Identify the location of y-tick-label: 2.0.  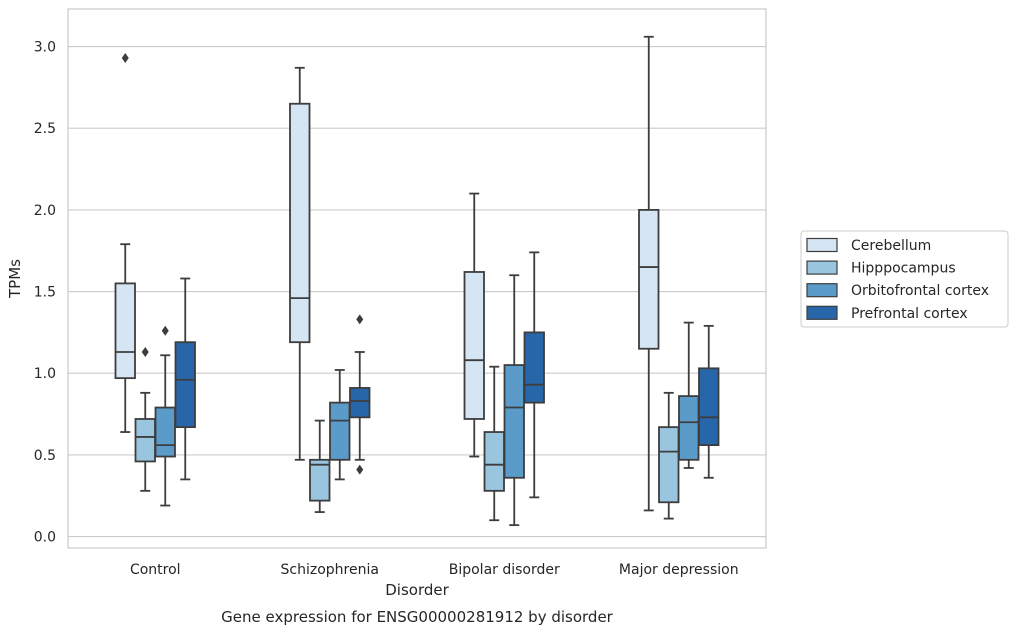
(45, 211).